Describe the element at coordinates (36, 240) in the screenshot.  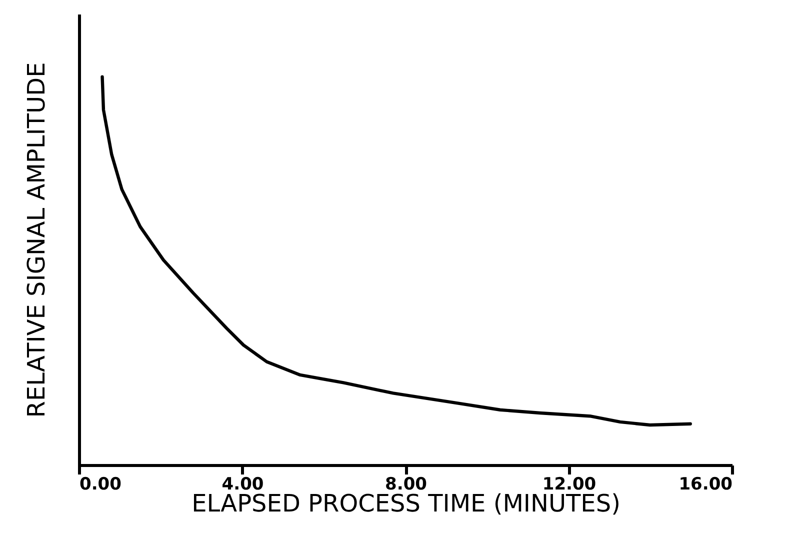
I see `y-axis-title: RELATIVE SIGNAL AMPLITUDE` at that location.